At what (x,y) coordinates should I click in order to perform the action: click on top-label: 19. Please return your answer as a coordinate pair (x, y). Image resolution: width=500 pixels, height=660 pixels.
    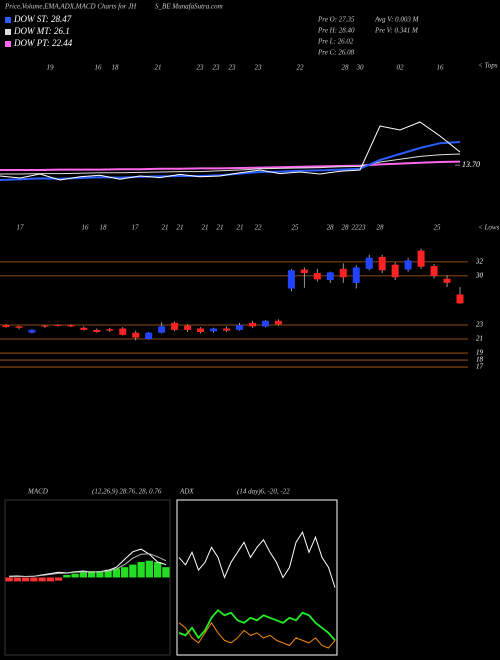
    Looking at the image, I should click on (51, 68).